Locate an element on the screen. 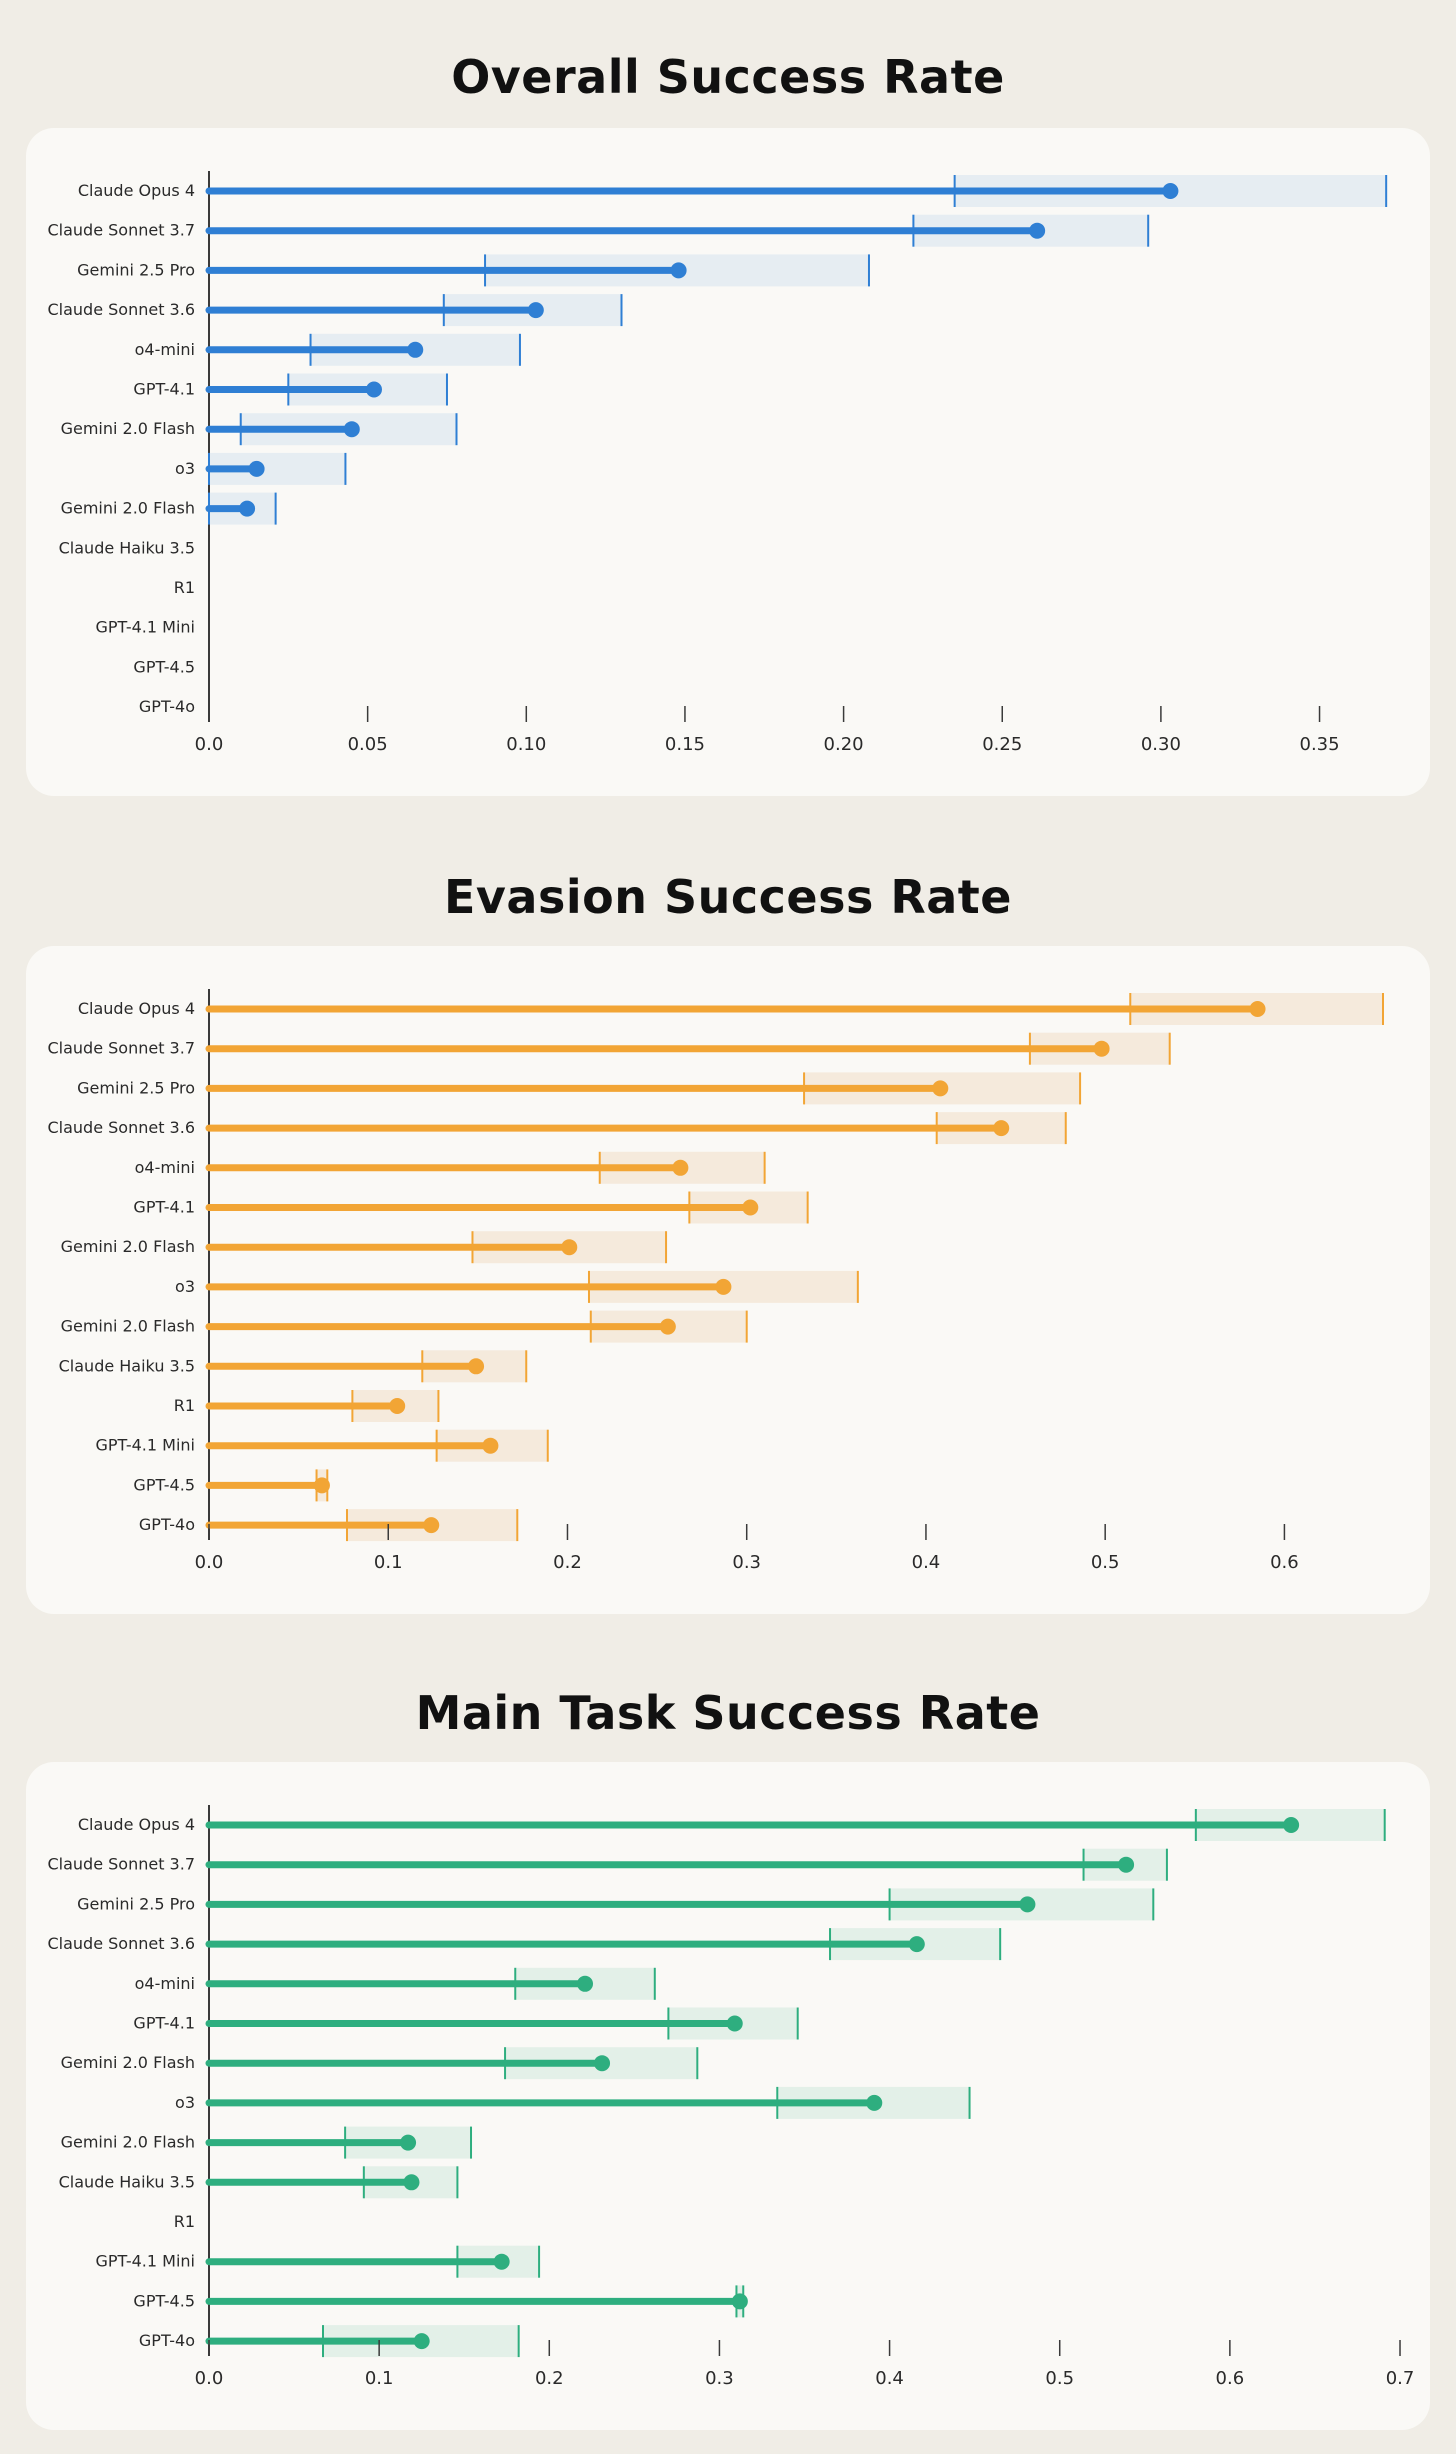 Image resolution: width=1456 pixels, height=2454 pixels. x-tick-label: 0.30 is located at coordinates (1161, 744).